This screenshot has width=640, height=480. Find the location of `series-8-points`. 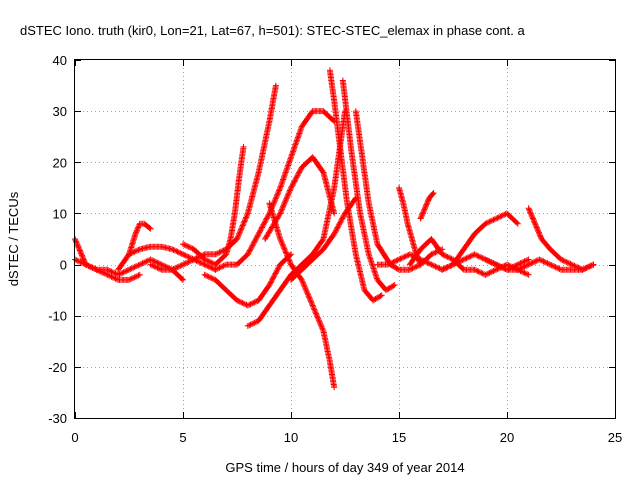

series-8-points is located at coordinates (275, 190).